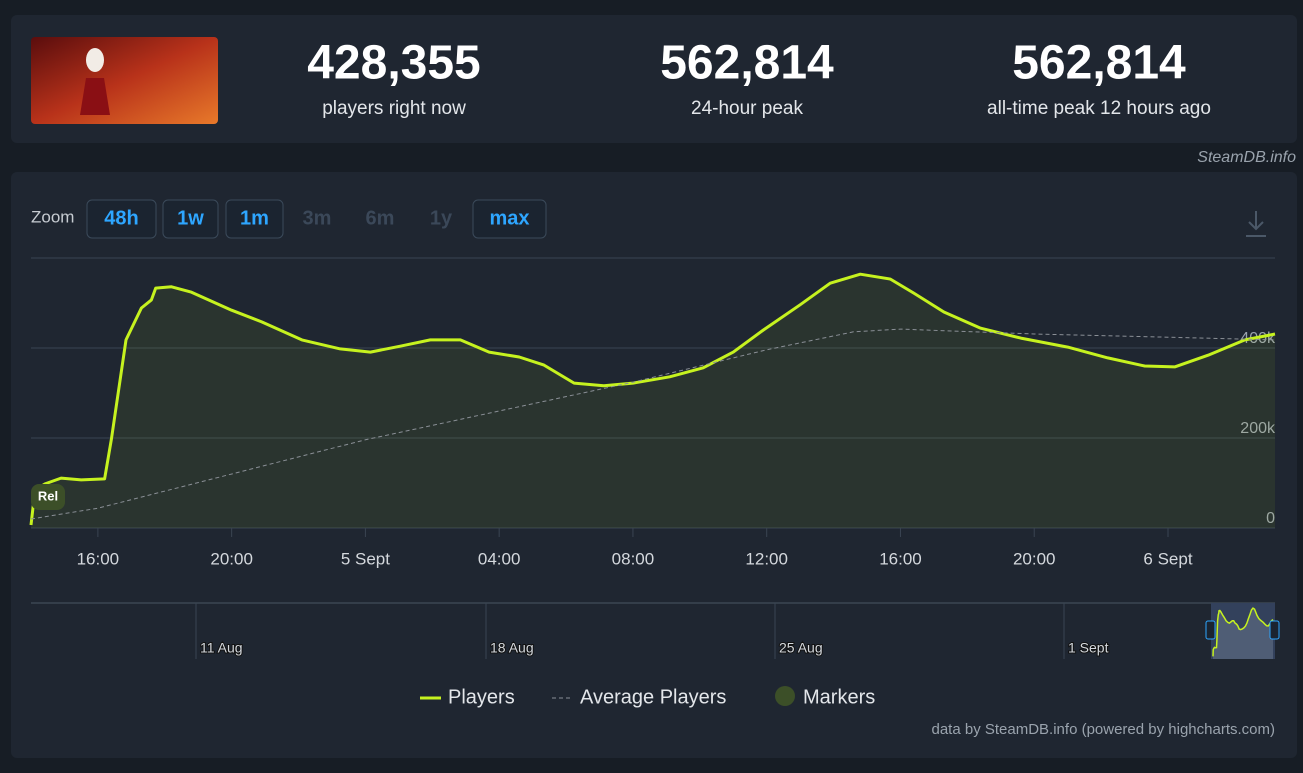 Image resolution: width=1303 pixels, height=773 pixels. What do you see at coordinates (785, 696) in the screenshot?
I see `legend-swatch` at bounding box center [785, 696].